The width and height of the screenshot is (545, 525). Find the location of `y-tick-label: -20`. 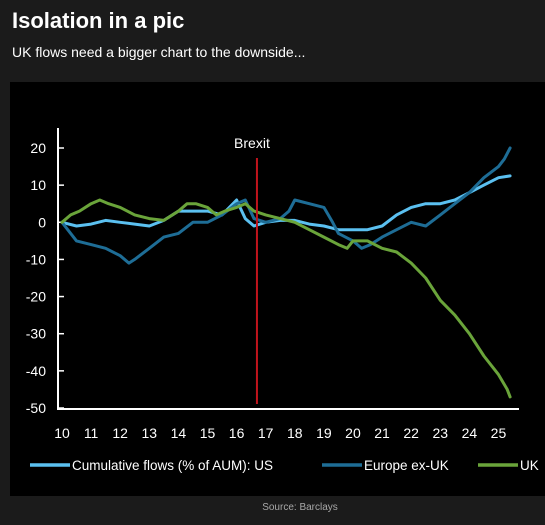

y-tick-label: -20 is located at coordinates (36, 297).